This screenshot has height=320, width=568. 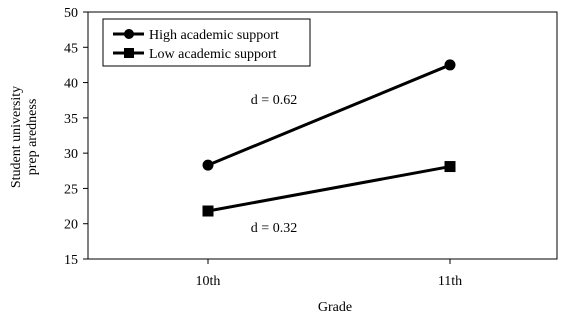 I want to click on effect-size-label: d = 0.32, so click(x=274, y=228).